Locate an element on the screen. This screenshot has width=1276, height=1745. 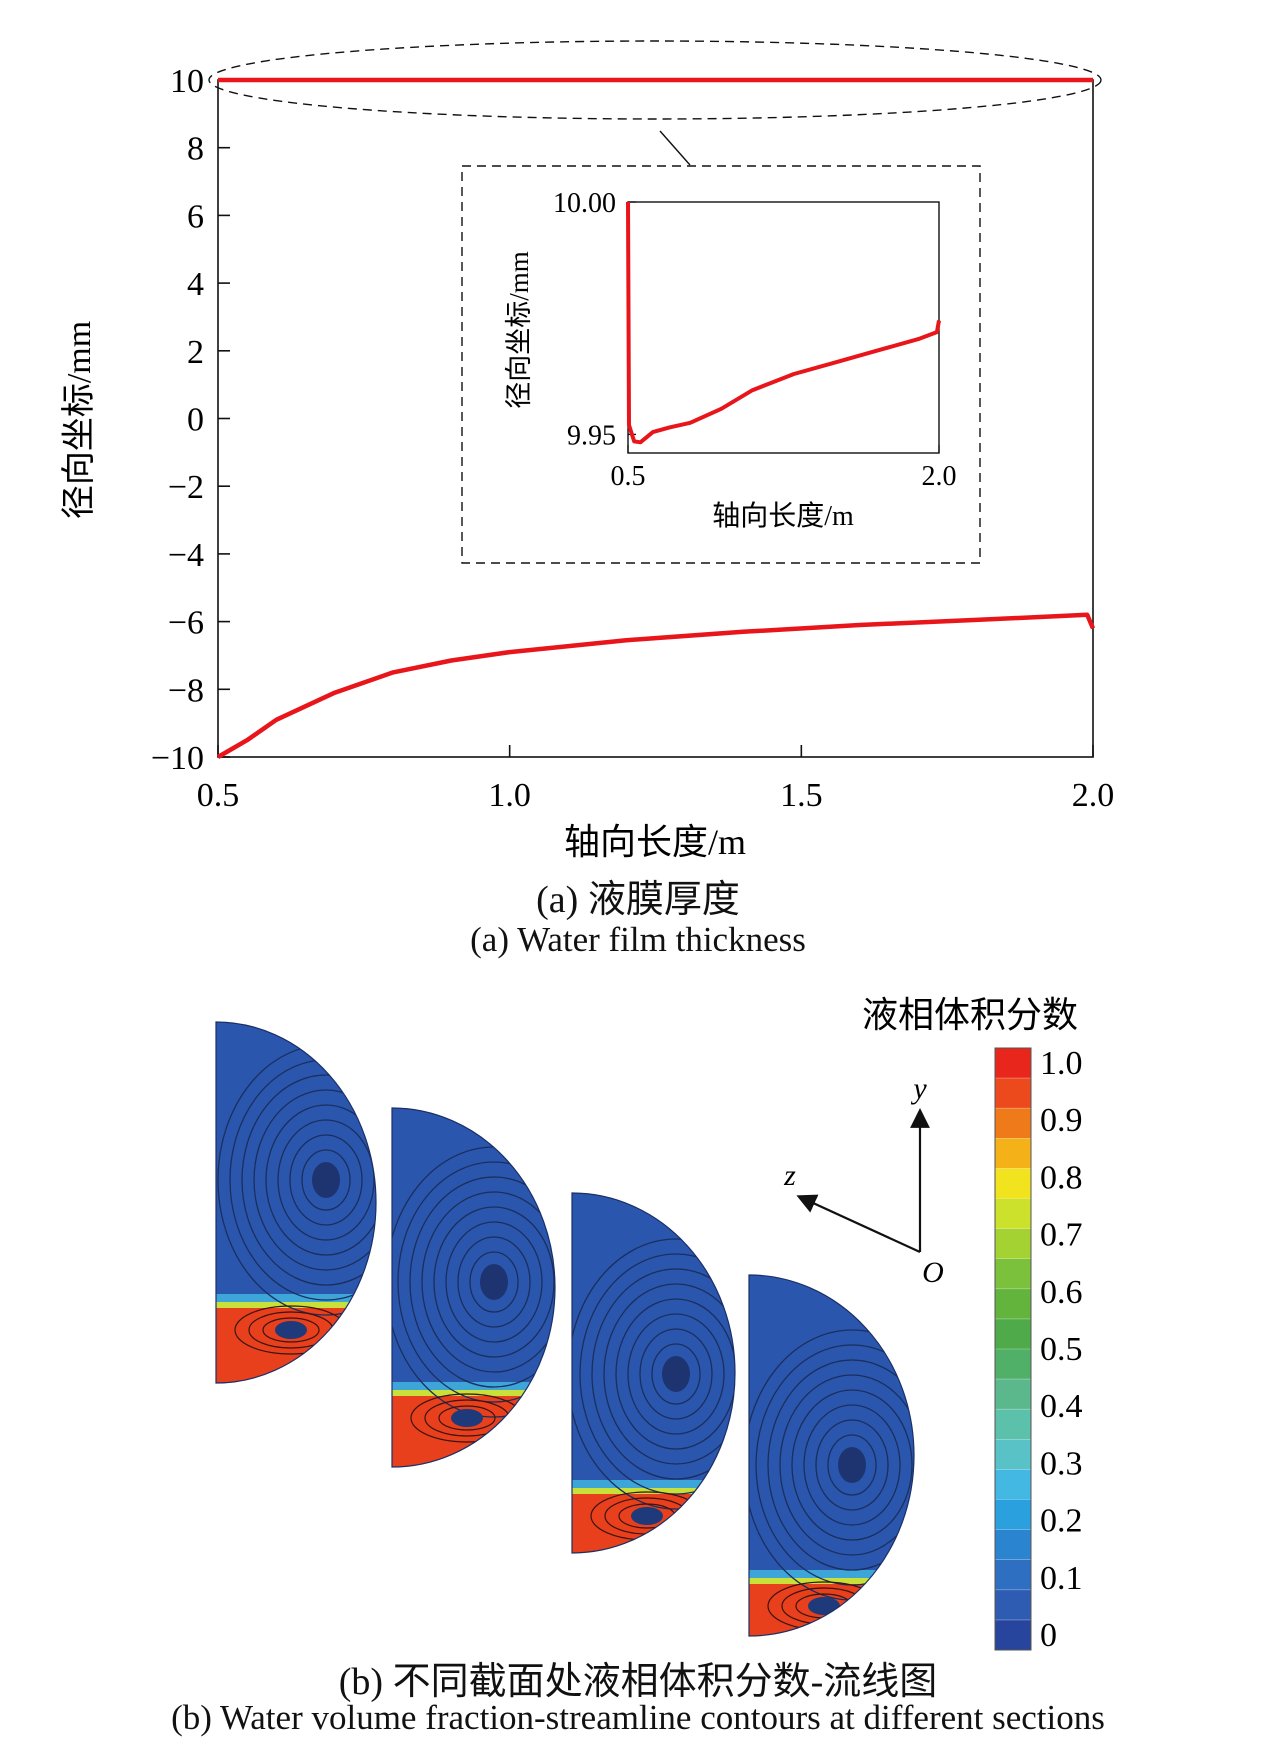
colorbar-tick-label: 0.2 is located at coordinates (1061, 1521).